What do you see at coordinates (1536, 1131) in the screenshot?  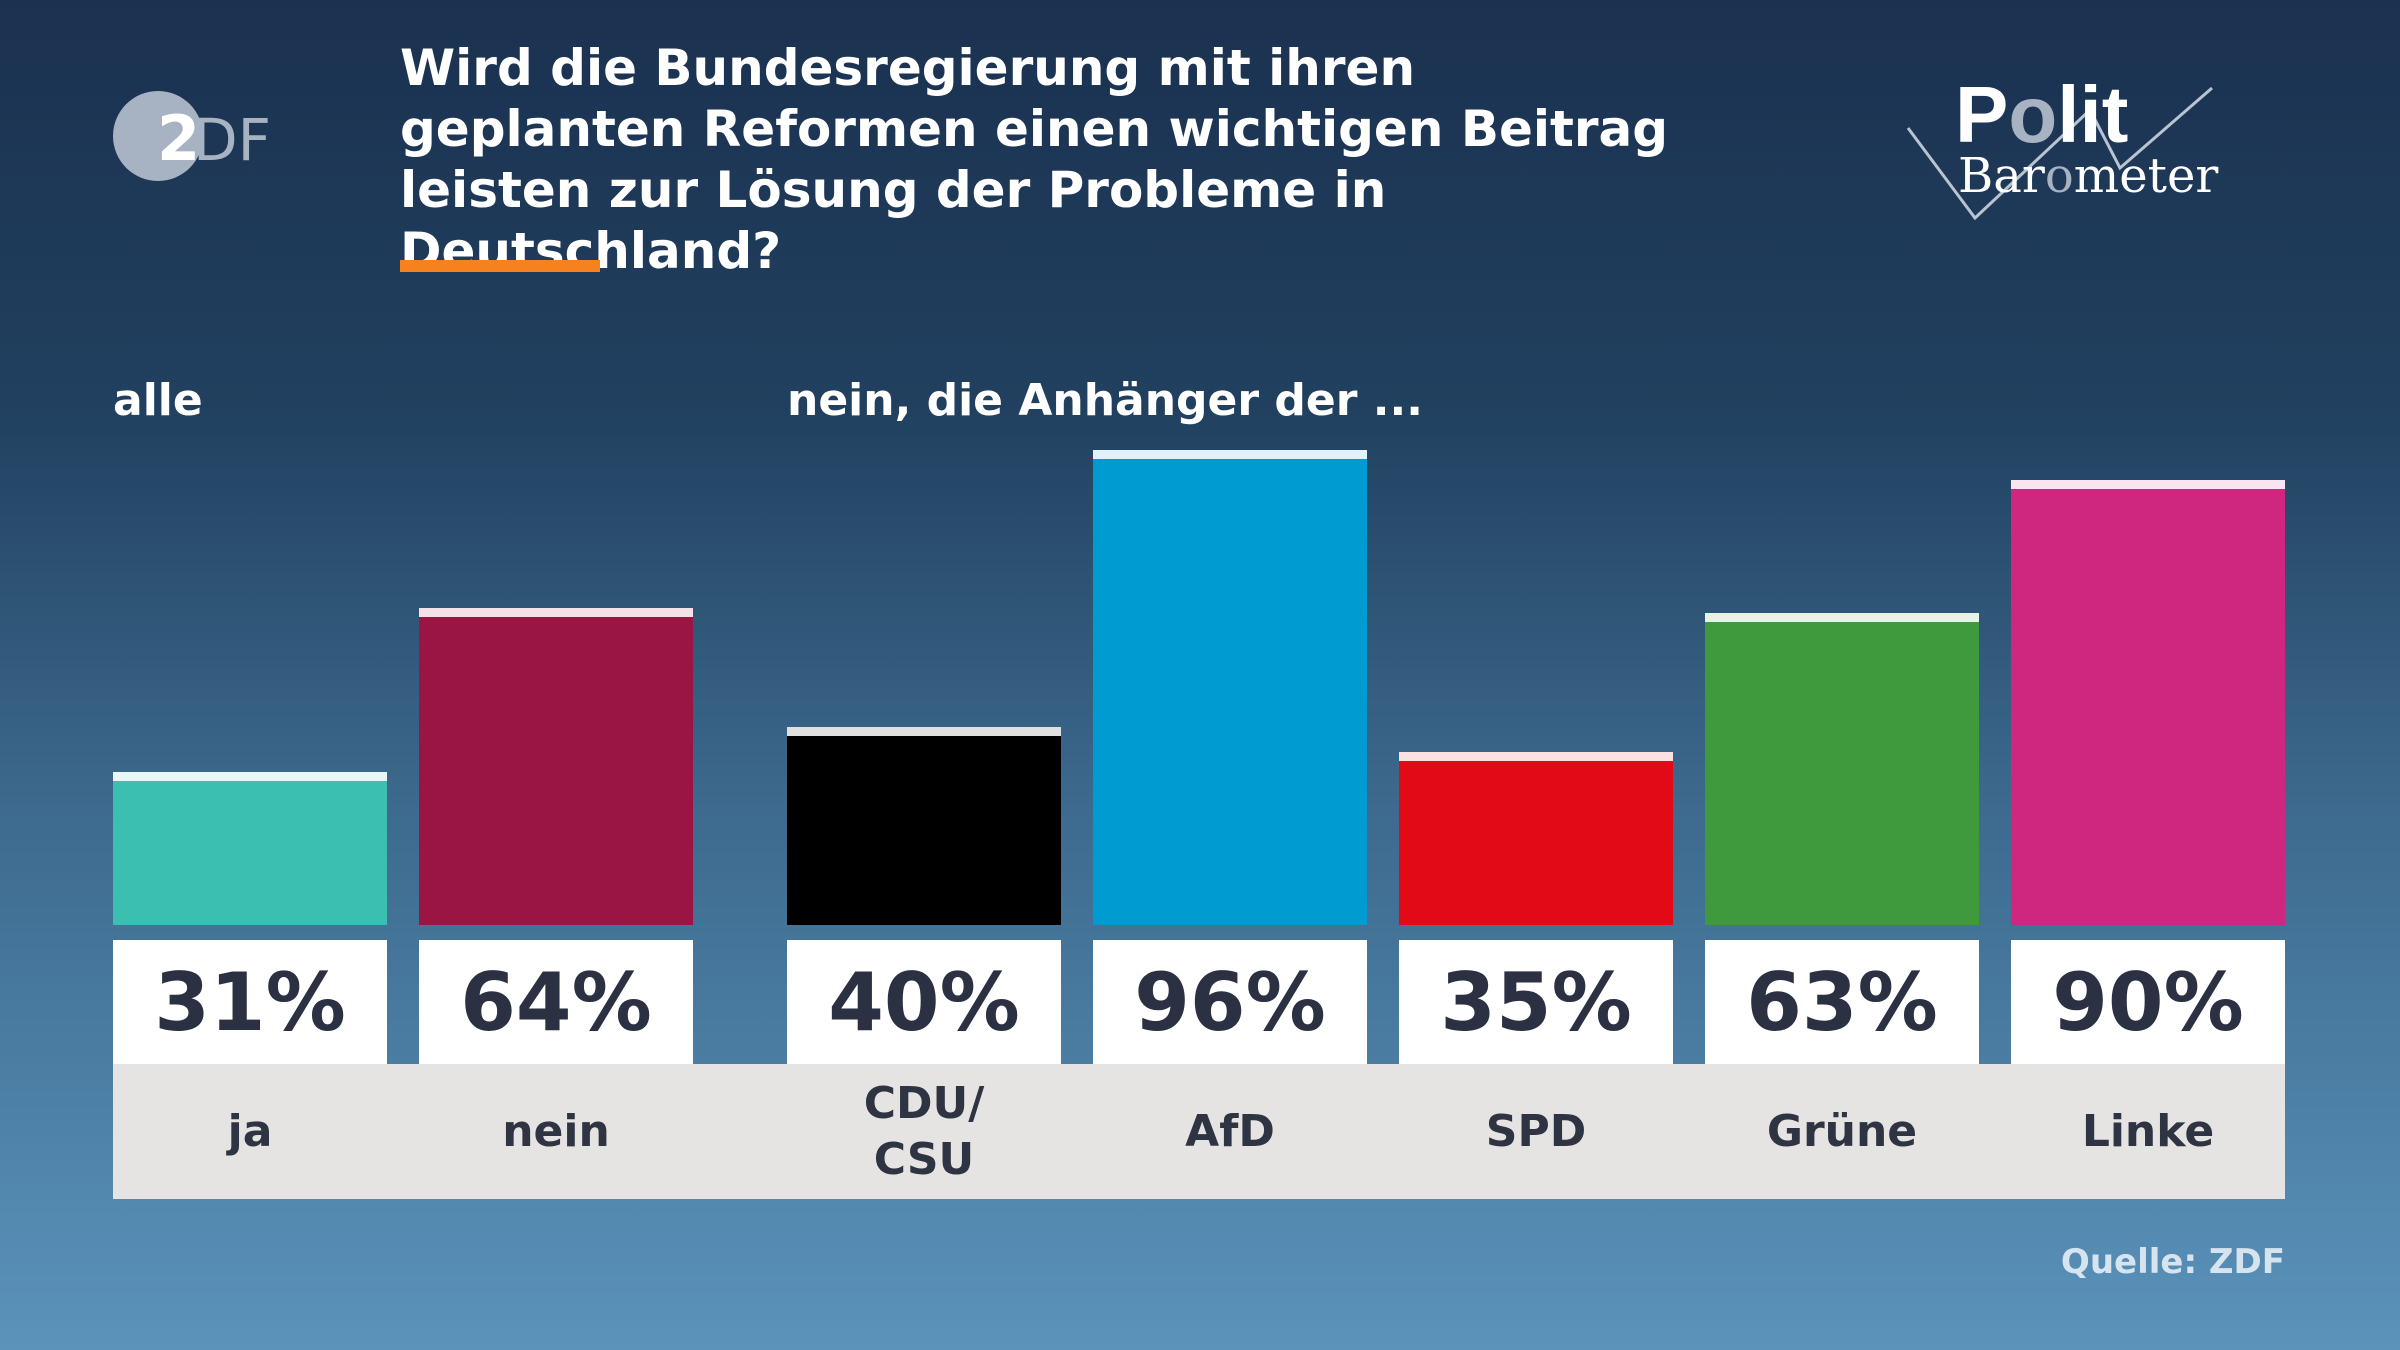 I see `category-label: SPD` at bounding box center [1536, 1131].